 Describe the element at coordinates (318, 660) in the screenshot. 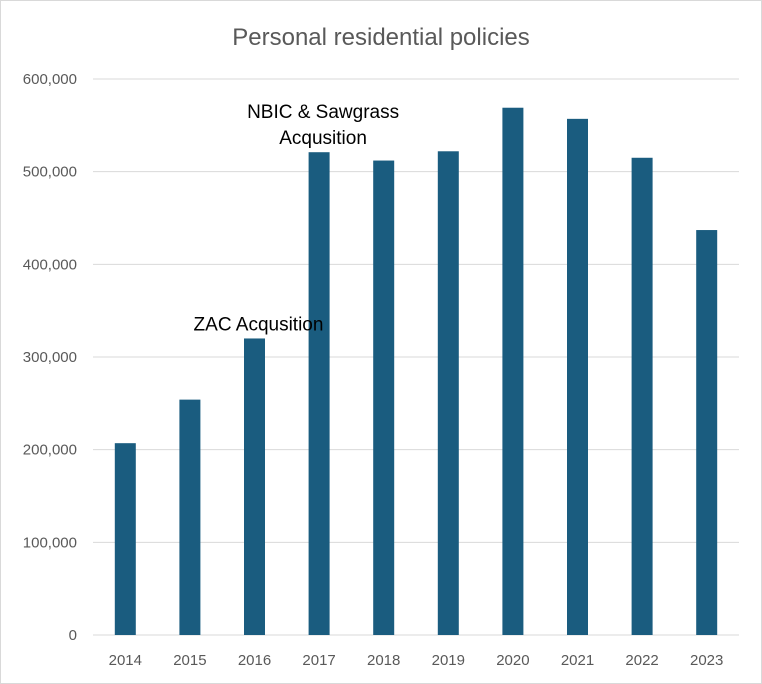

I see `x-tick-label: 2017` at that location.